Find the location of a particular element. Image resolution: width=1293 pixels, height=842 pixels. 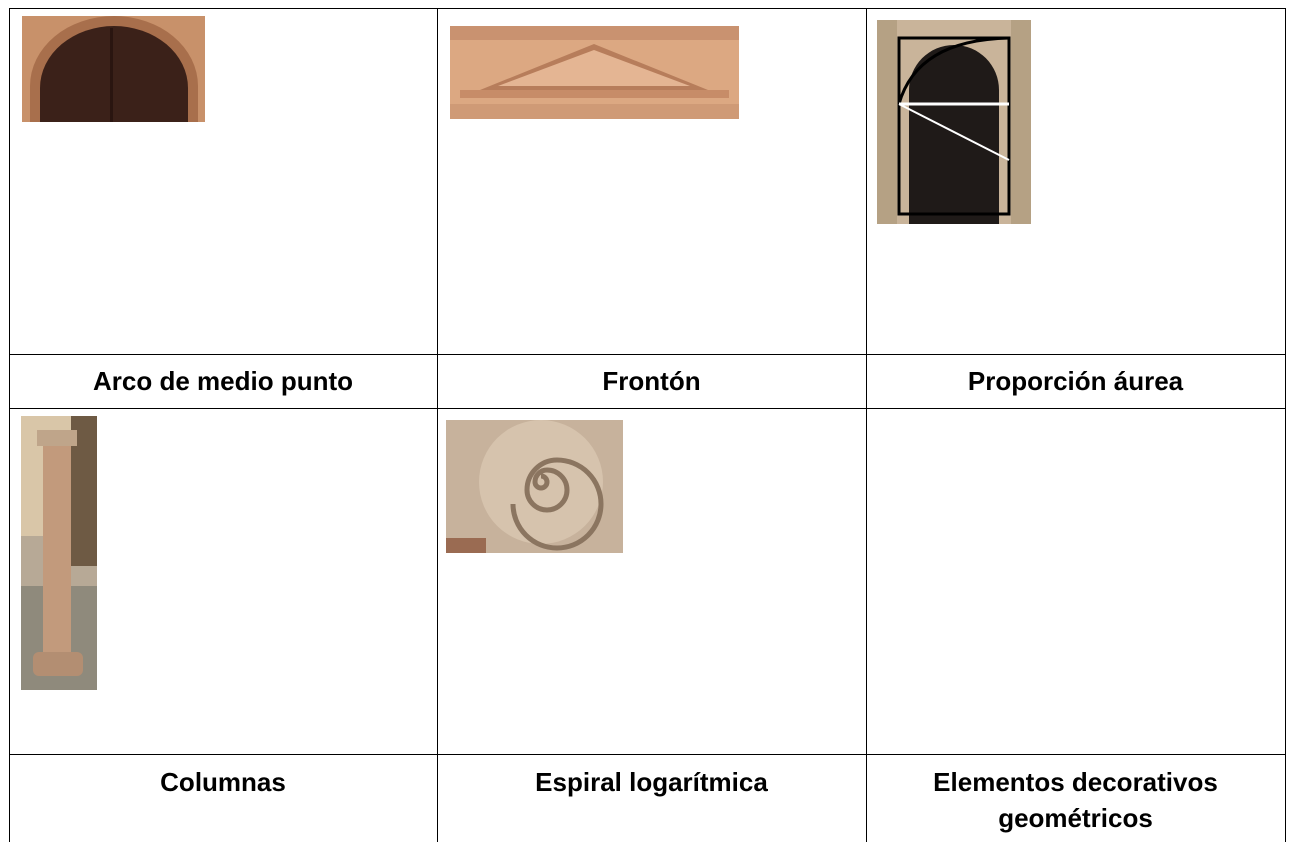

cell-label: Espiral logarítmica is located at coordinates (651, 782).